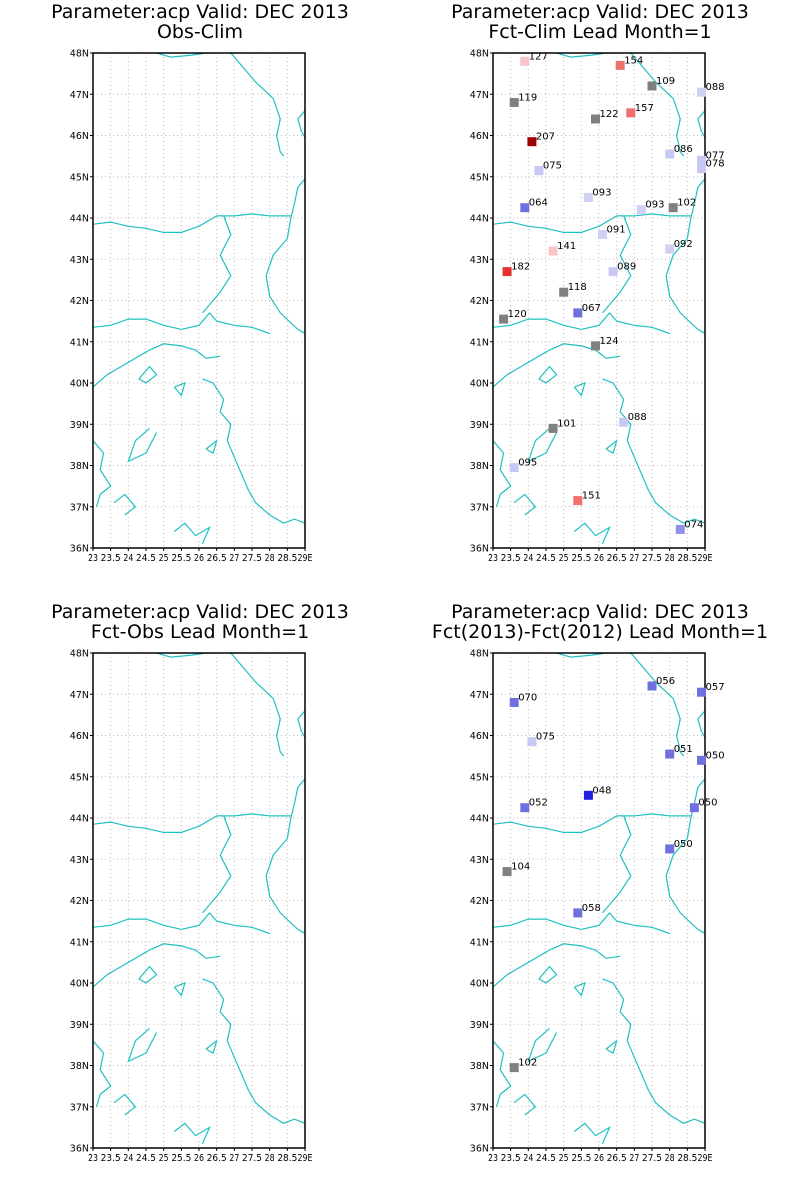  I want to click on x-tick-label: 27, so click(234, 1158).